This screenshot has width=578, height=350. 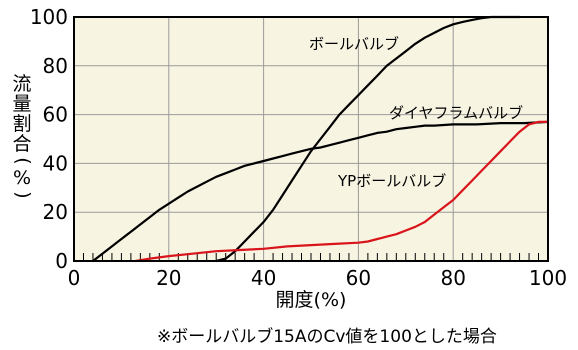 I want to click on footnote: ※ボールバルブ15AのCv値を100とした場合, so click(x=327, y=336).